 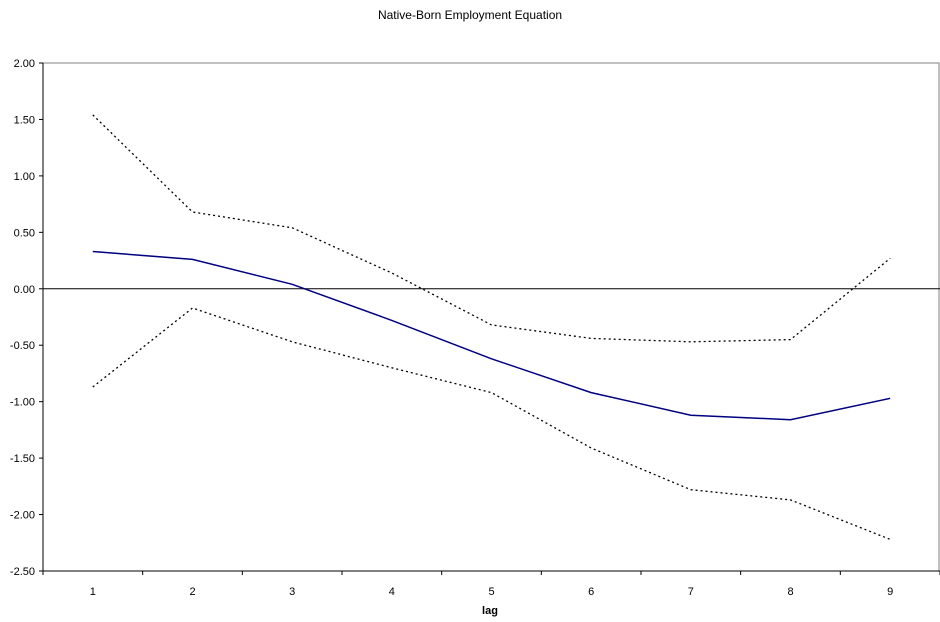 What do you see at coordinates (24, 290) in the screenshot?
I see `y-tick-label: 0.00` at bounding box center [24, 290].